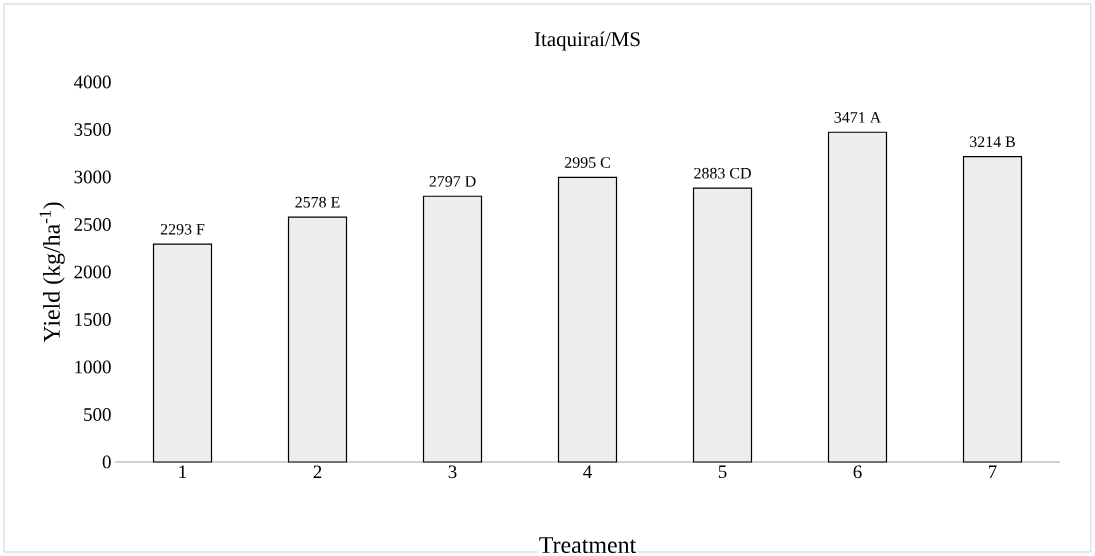 The height and width of the screenshot is (556, 1095). I want to click on chart-title: Itaquiraí/MS, so click(587, 41).